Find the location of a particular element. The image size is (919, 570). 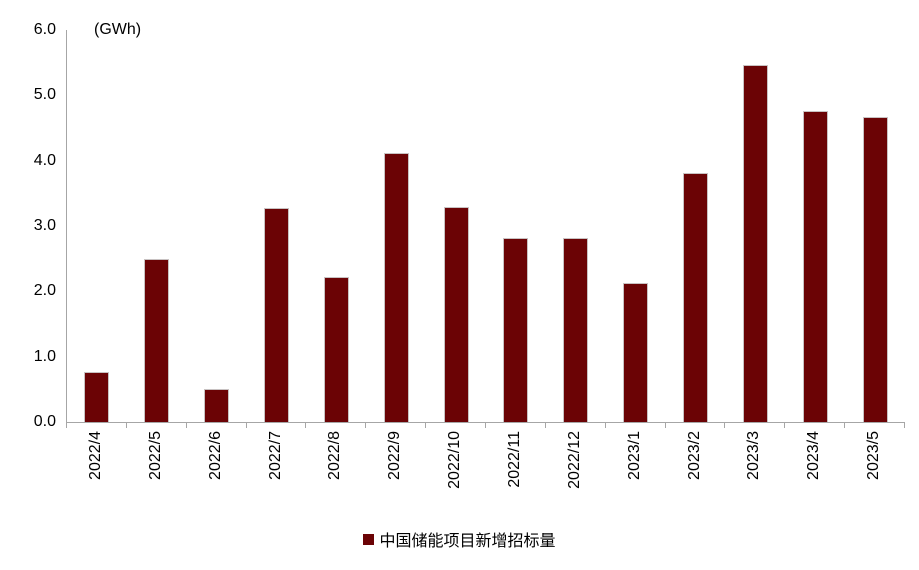

bar-2022/12 is located at coordinates (576, 330).